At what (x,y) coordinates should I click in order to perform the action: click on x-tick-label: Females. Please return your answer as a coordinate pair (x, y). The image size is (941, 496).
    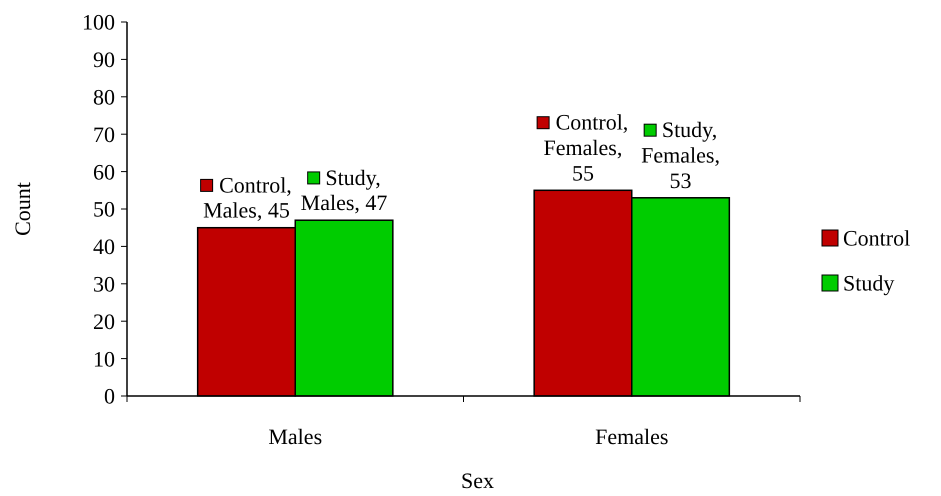
    Looking at the image, I should click on (631, 436).